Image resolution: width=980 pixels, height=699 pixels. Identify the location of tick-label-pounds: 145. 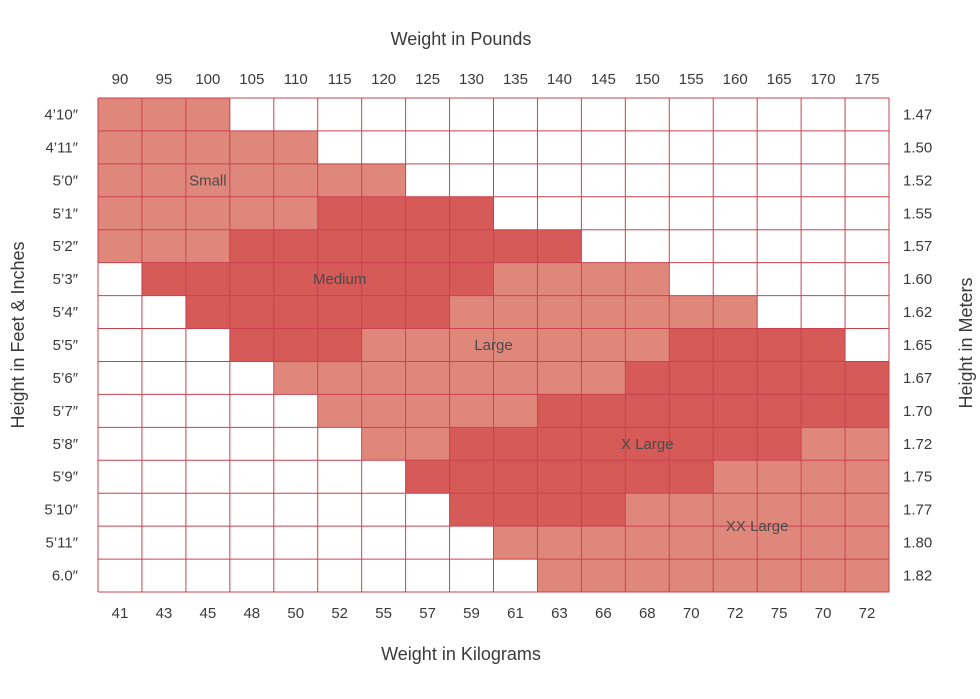
(603, 79).